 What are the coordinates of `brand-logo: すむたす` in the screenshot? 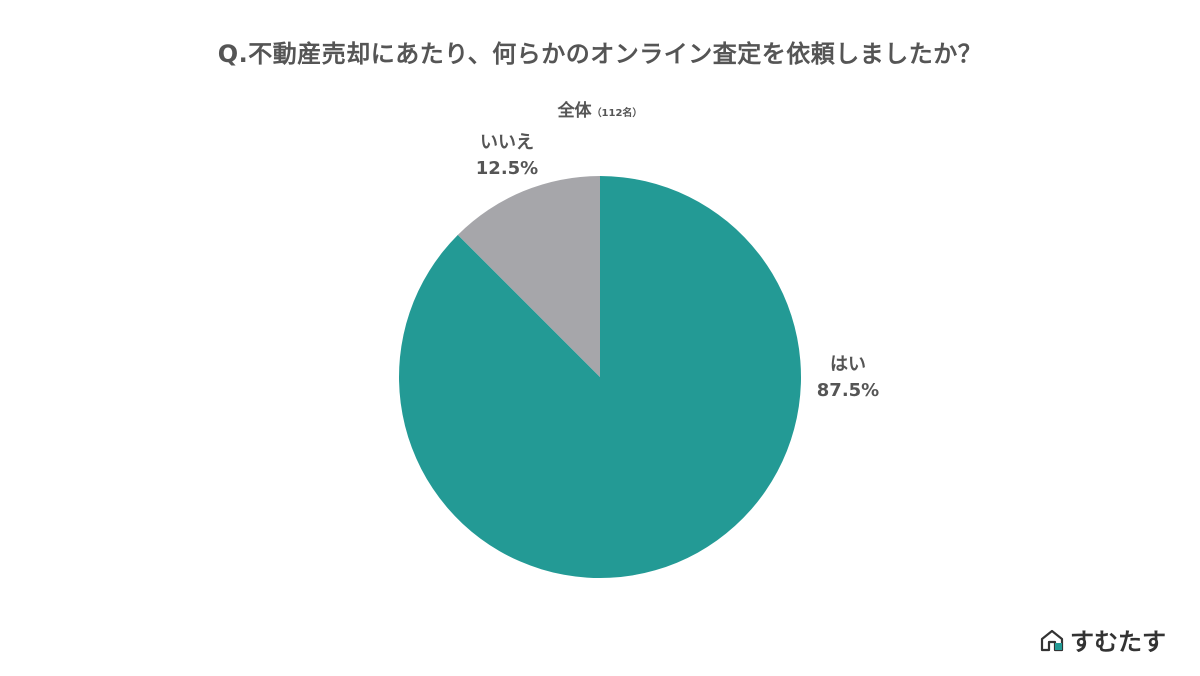 It's located at (1103, 639).